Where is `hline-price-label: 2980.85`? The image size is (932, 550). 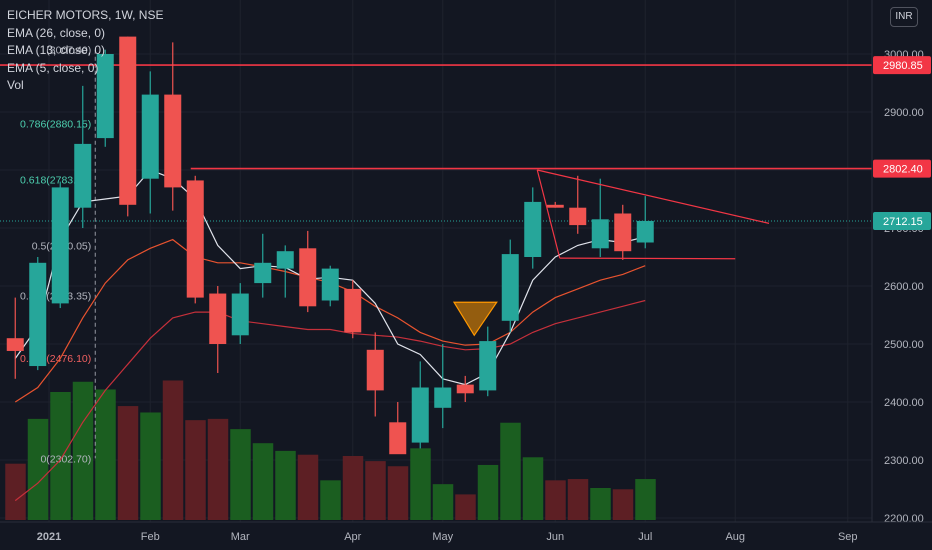
hline-price-label: 2980.85 is located at coordinates (903, 66).